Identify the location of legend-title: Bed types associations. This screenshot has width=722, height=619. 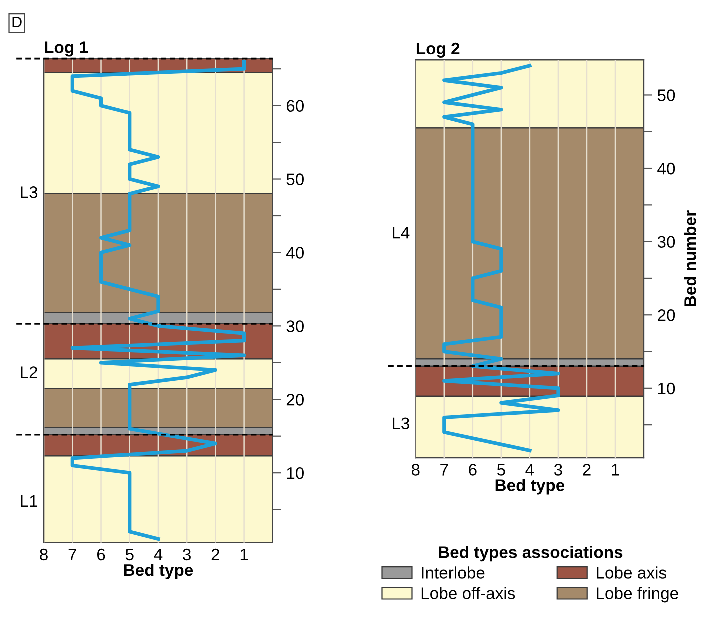
(531, 554).